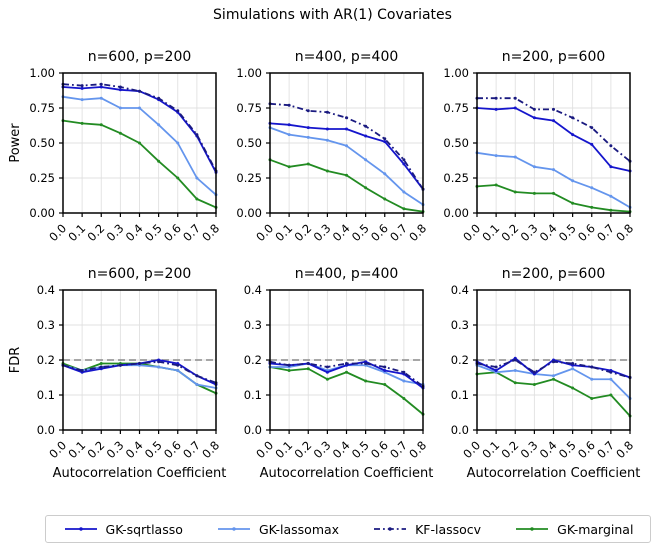 Image resolution: width=665 pixels, height=554 pixels. What do you see at coordinates (15, 143) in the screenshot?
I see `svg-text: Power` at bounding box center [15, 143].